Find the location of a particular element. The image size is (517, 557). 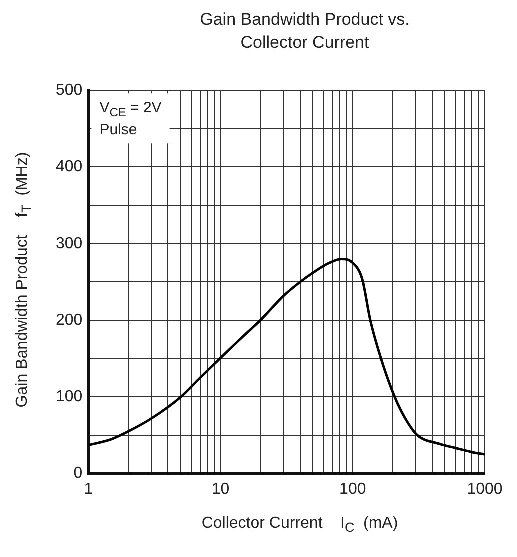

x-tick-label: 1 is located at coordinates (89, 489).